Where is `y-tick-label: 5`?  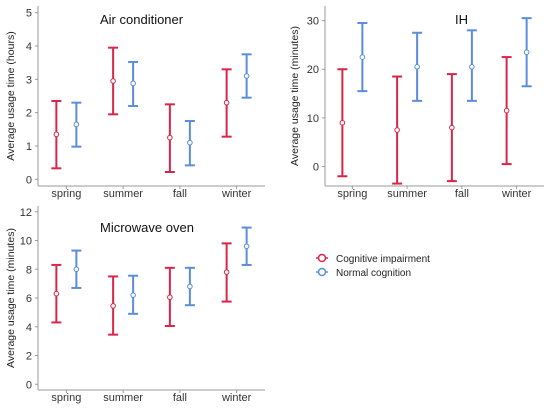
y-tick-label: 5 is located at coordinates (29, 14).